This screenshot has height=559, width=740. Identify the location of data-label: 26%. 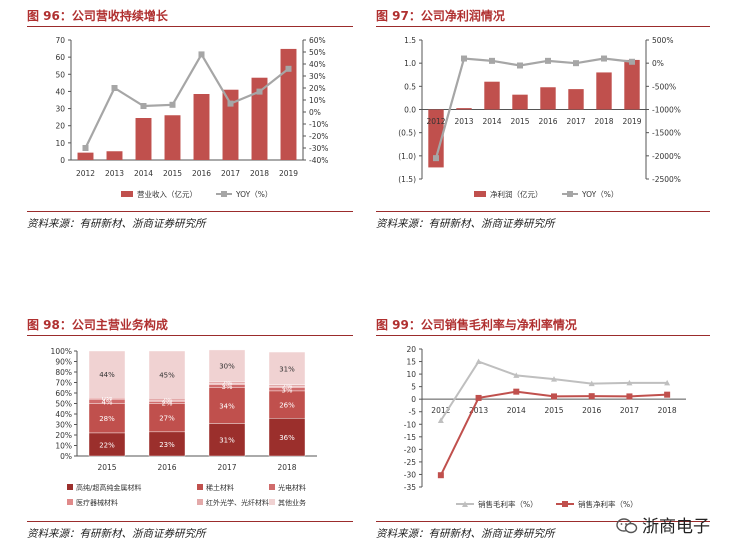
(287, 406).